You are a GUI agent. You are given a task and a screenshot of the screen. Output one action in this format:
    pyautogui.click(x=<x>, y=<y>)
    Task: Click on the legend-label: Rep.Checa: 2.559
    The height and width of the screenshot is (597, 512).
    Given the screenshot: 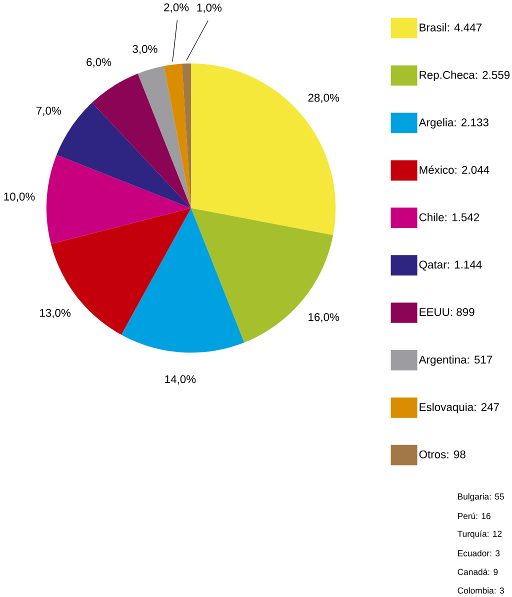 What is the action you would take?
    pyautogui.click(x=465, y=76)
    